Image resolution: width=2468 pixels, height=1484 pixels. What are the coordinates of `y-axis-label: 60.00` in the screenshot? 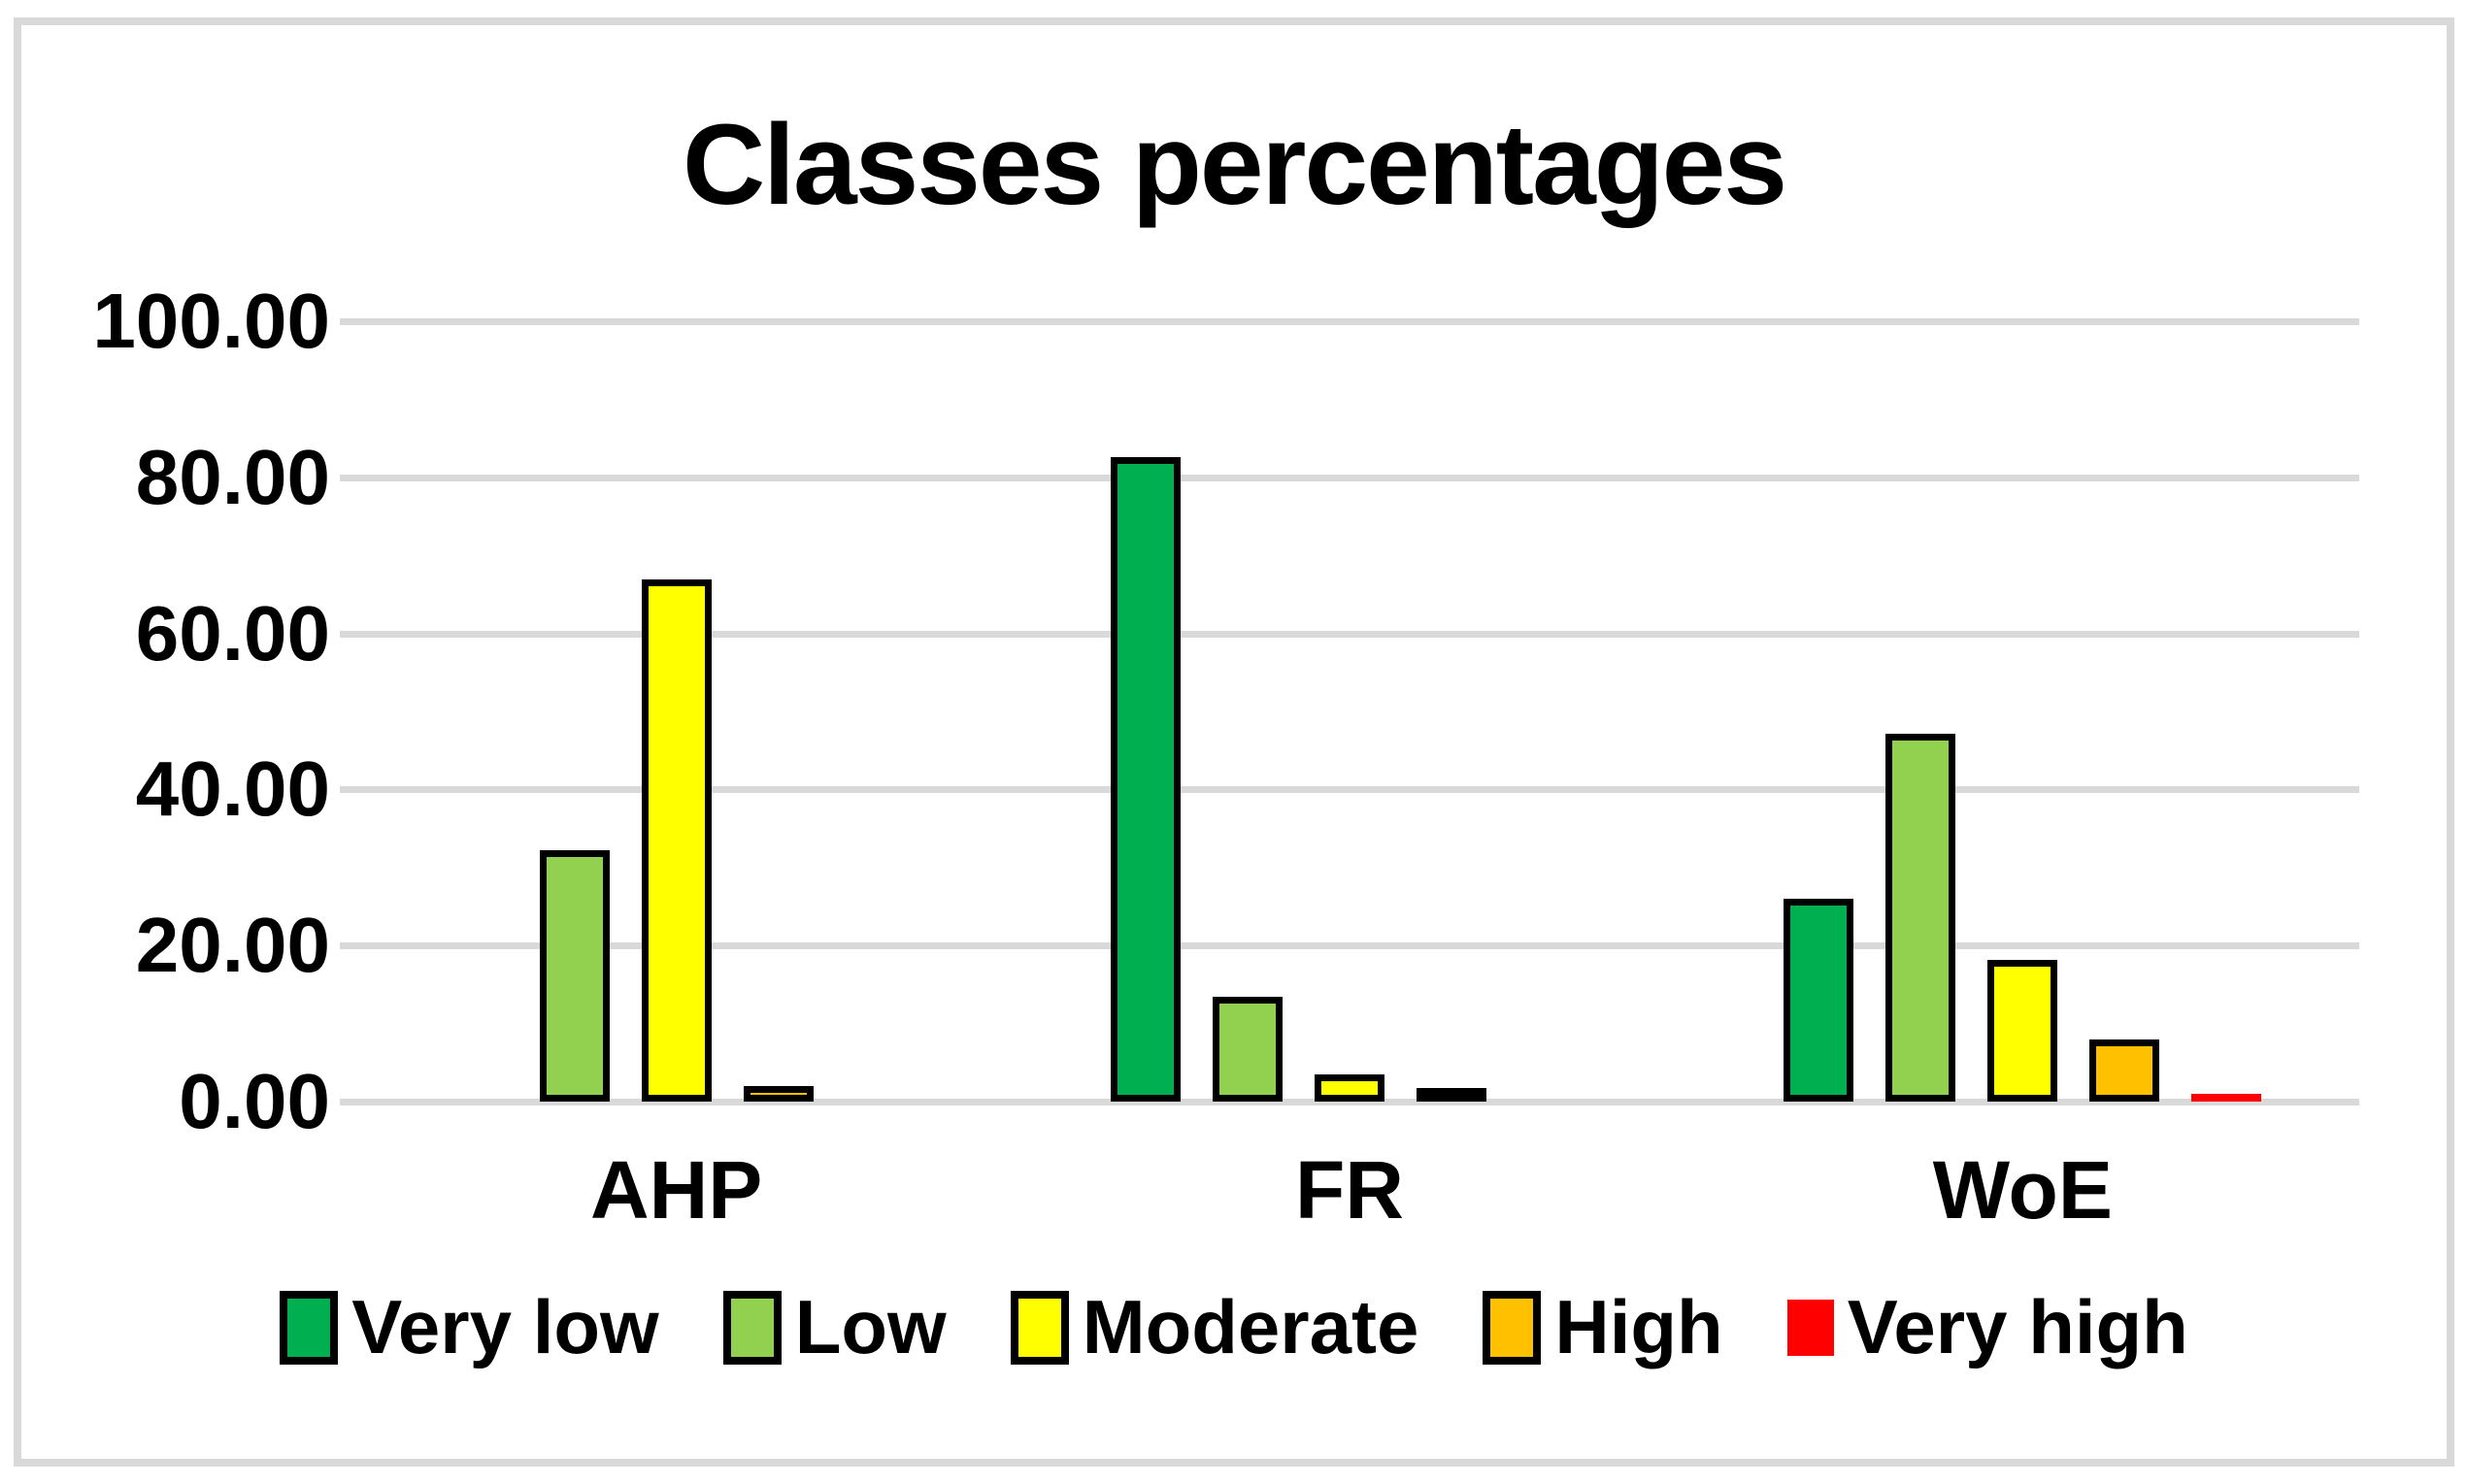 It's located at (233, 632).